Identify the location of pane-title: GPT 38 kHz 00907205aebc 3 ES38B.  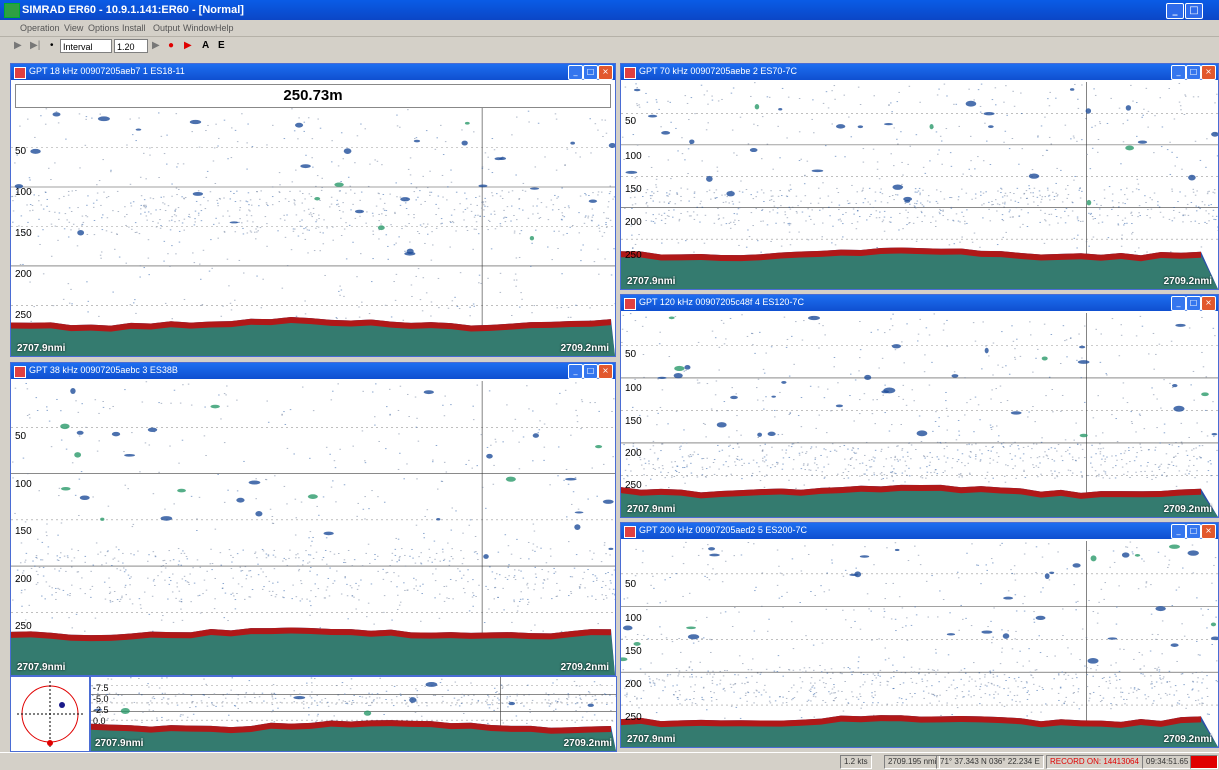
(103, 370).